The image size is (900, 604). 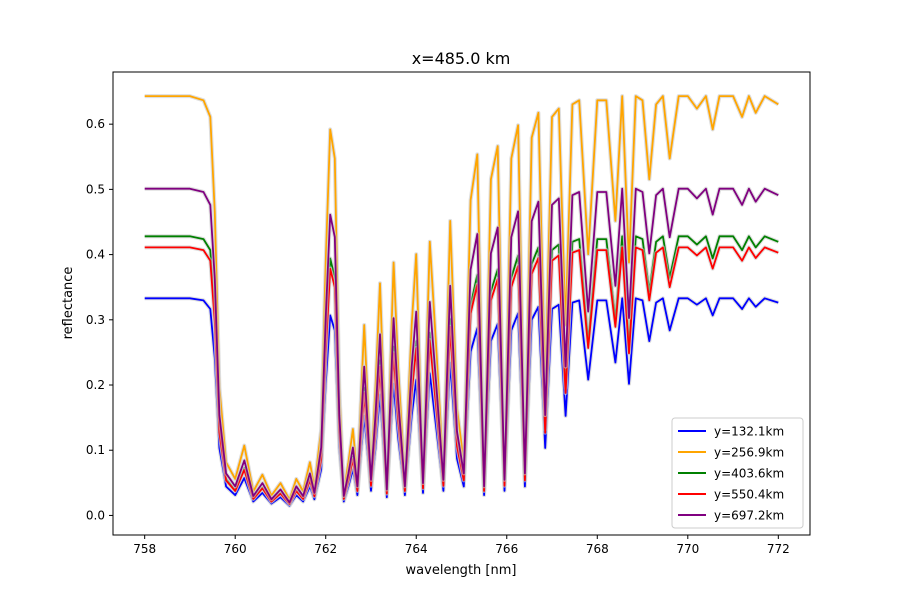 I want to click on x-tick-label: 764, so click(x=416, y=549).